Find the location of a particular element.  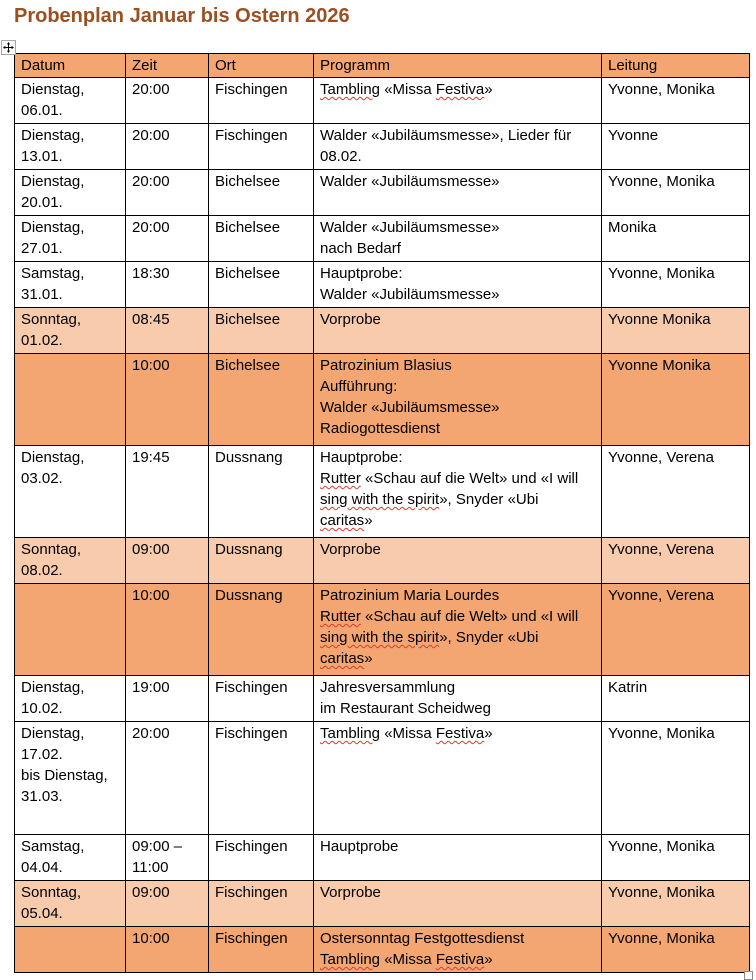

programm-line: Ostersonntag Festgottesdienst is located at coordinates (422, 938).